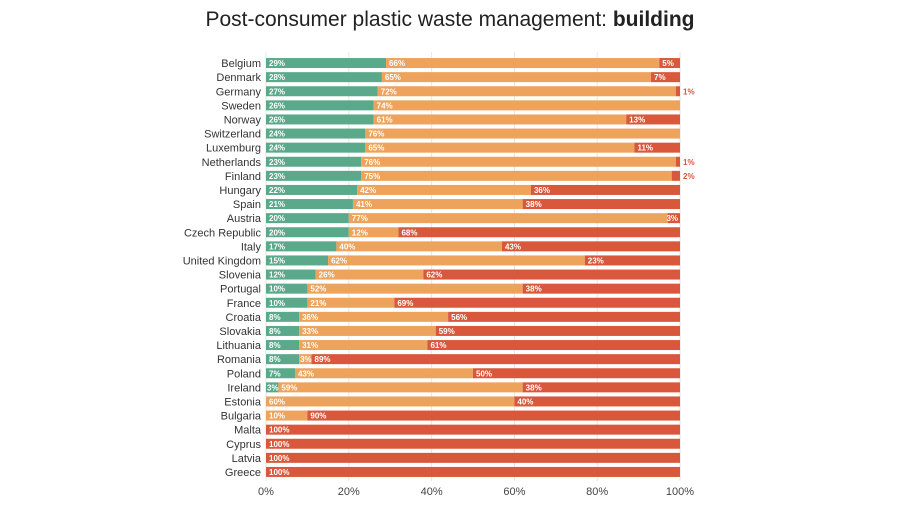 Image resolution: width=900 pixels, height=506 pixels. What do you see at coordinates (277, 401) in the screenshot?
I see `data-label: 60%` at bounding box center [277, 401].